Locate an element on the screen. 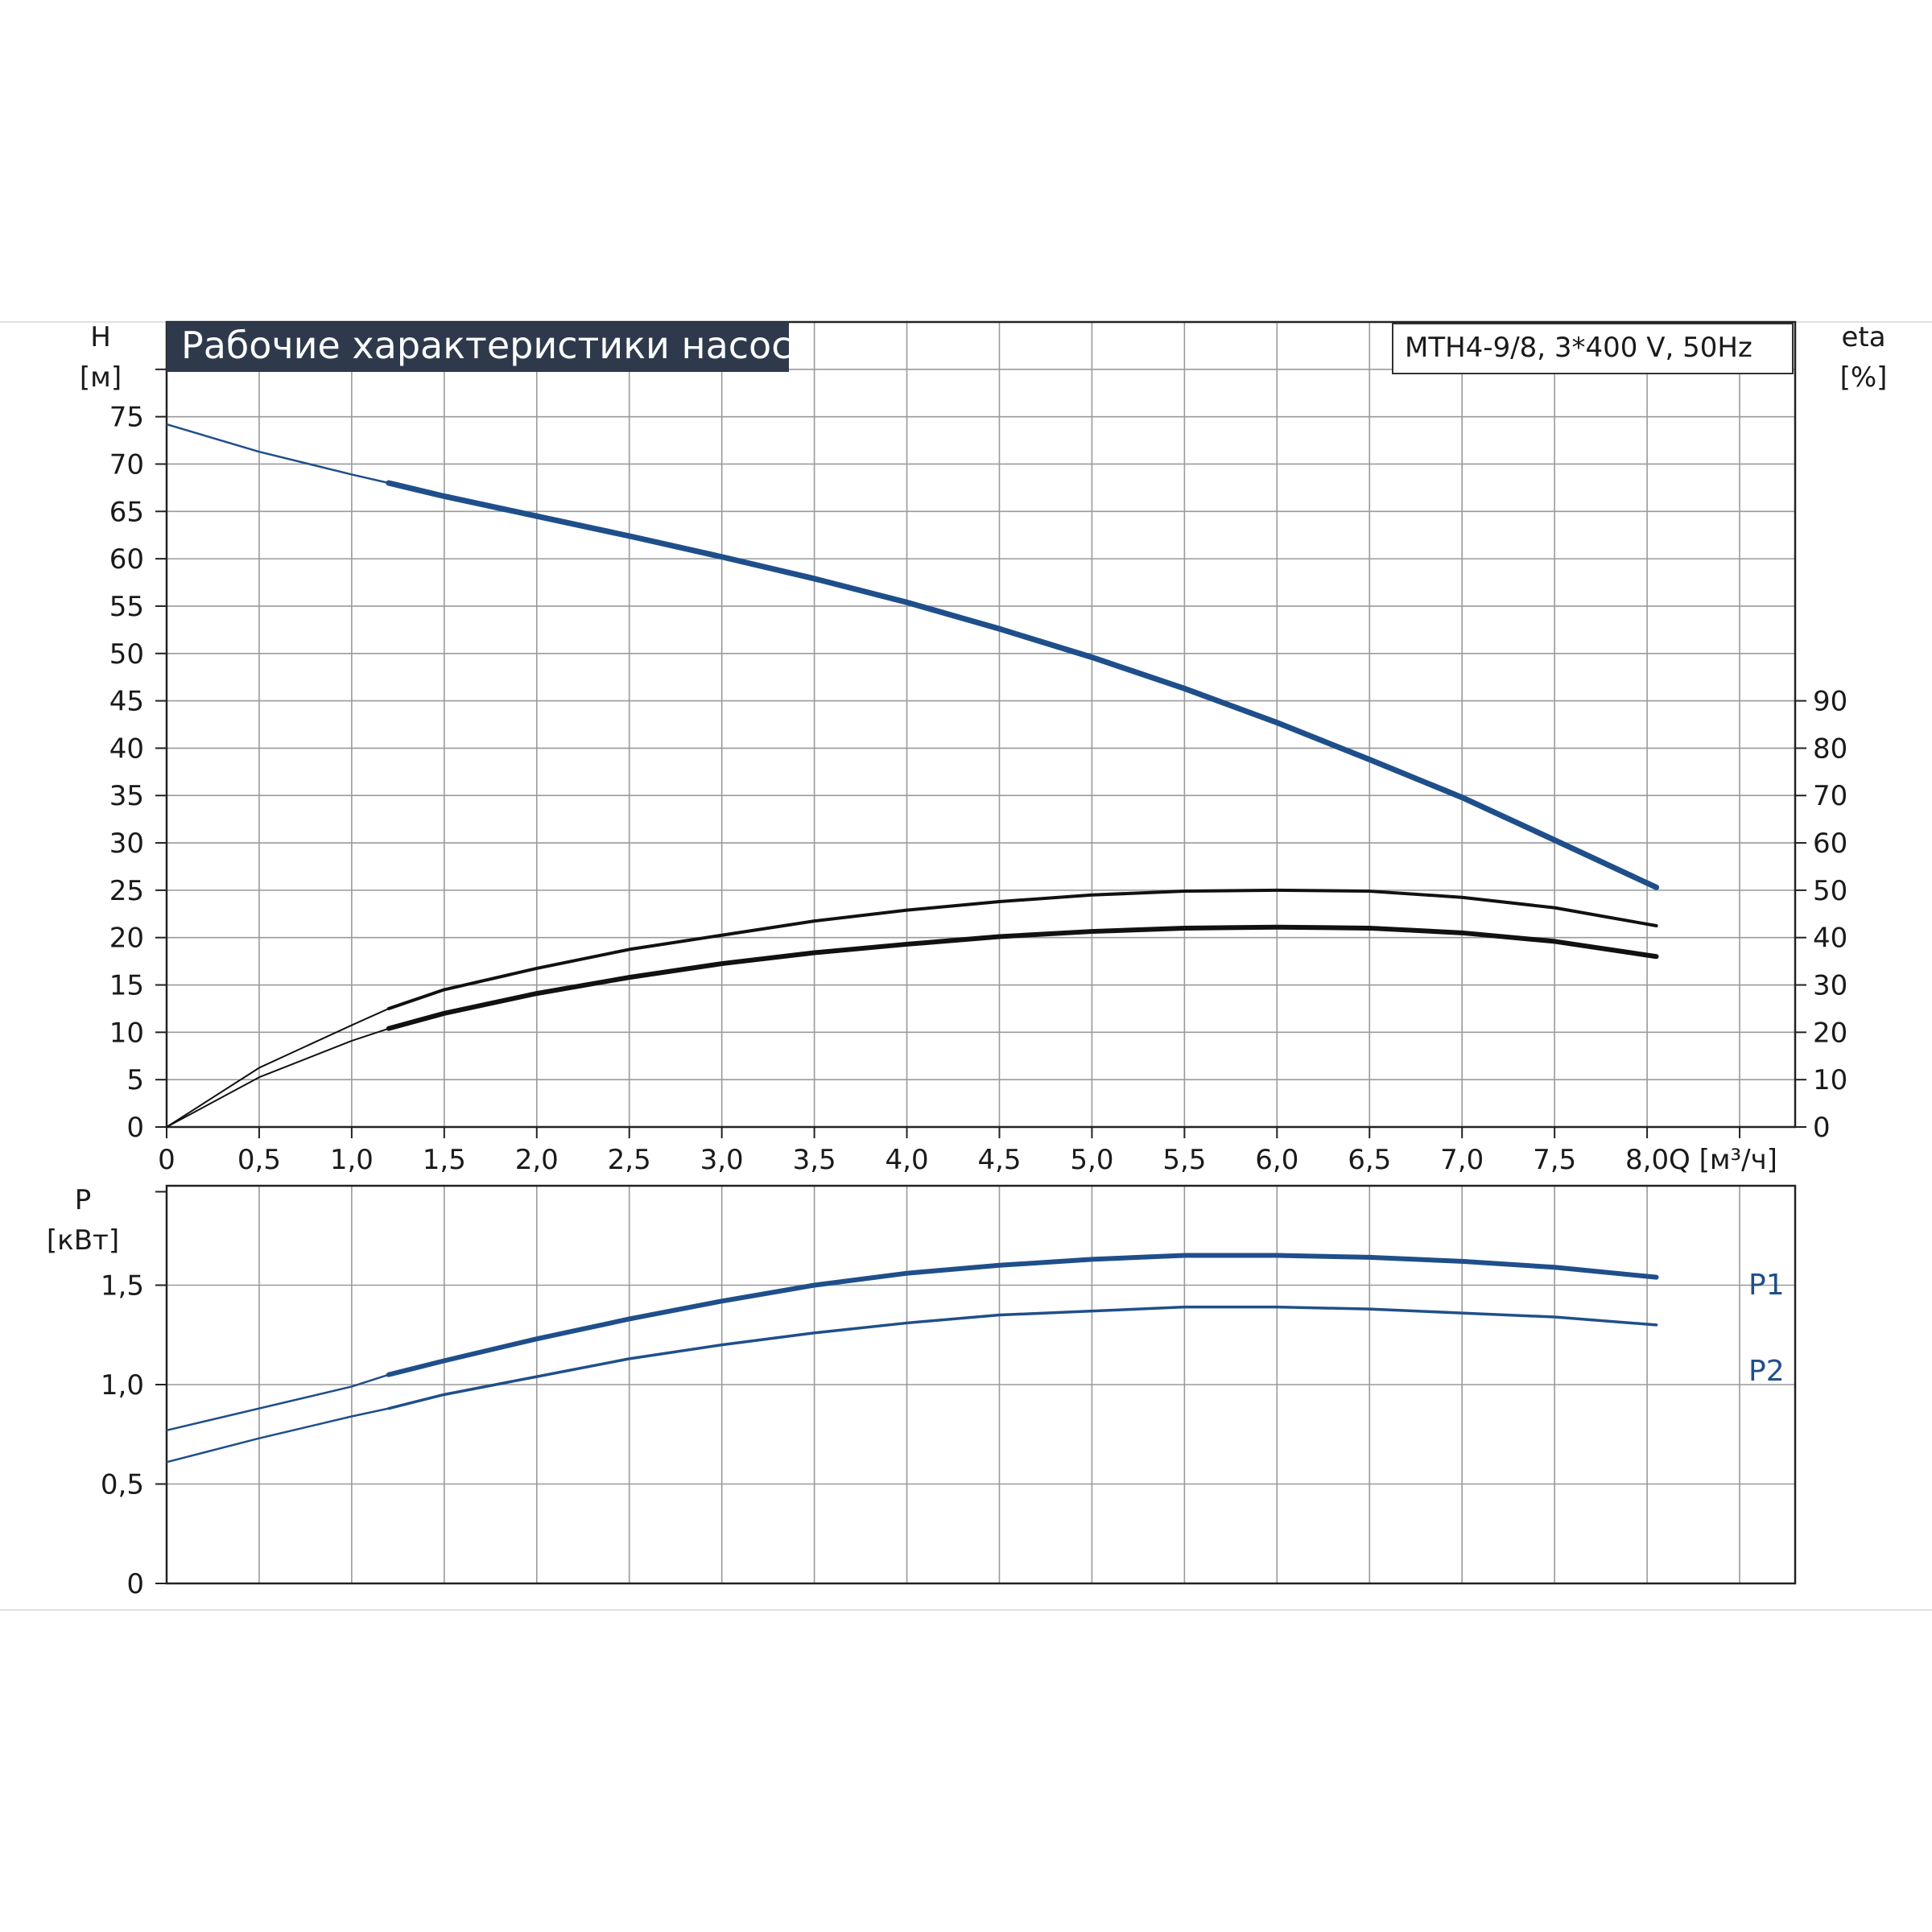 The image size is (1932, 1932). flow-tick-label: 7,0 is located at coordinates (1462, 1160).